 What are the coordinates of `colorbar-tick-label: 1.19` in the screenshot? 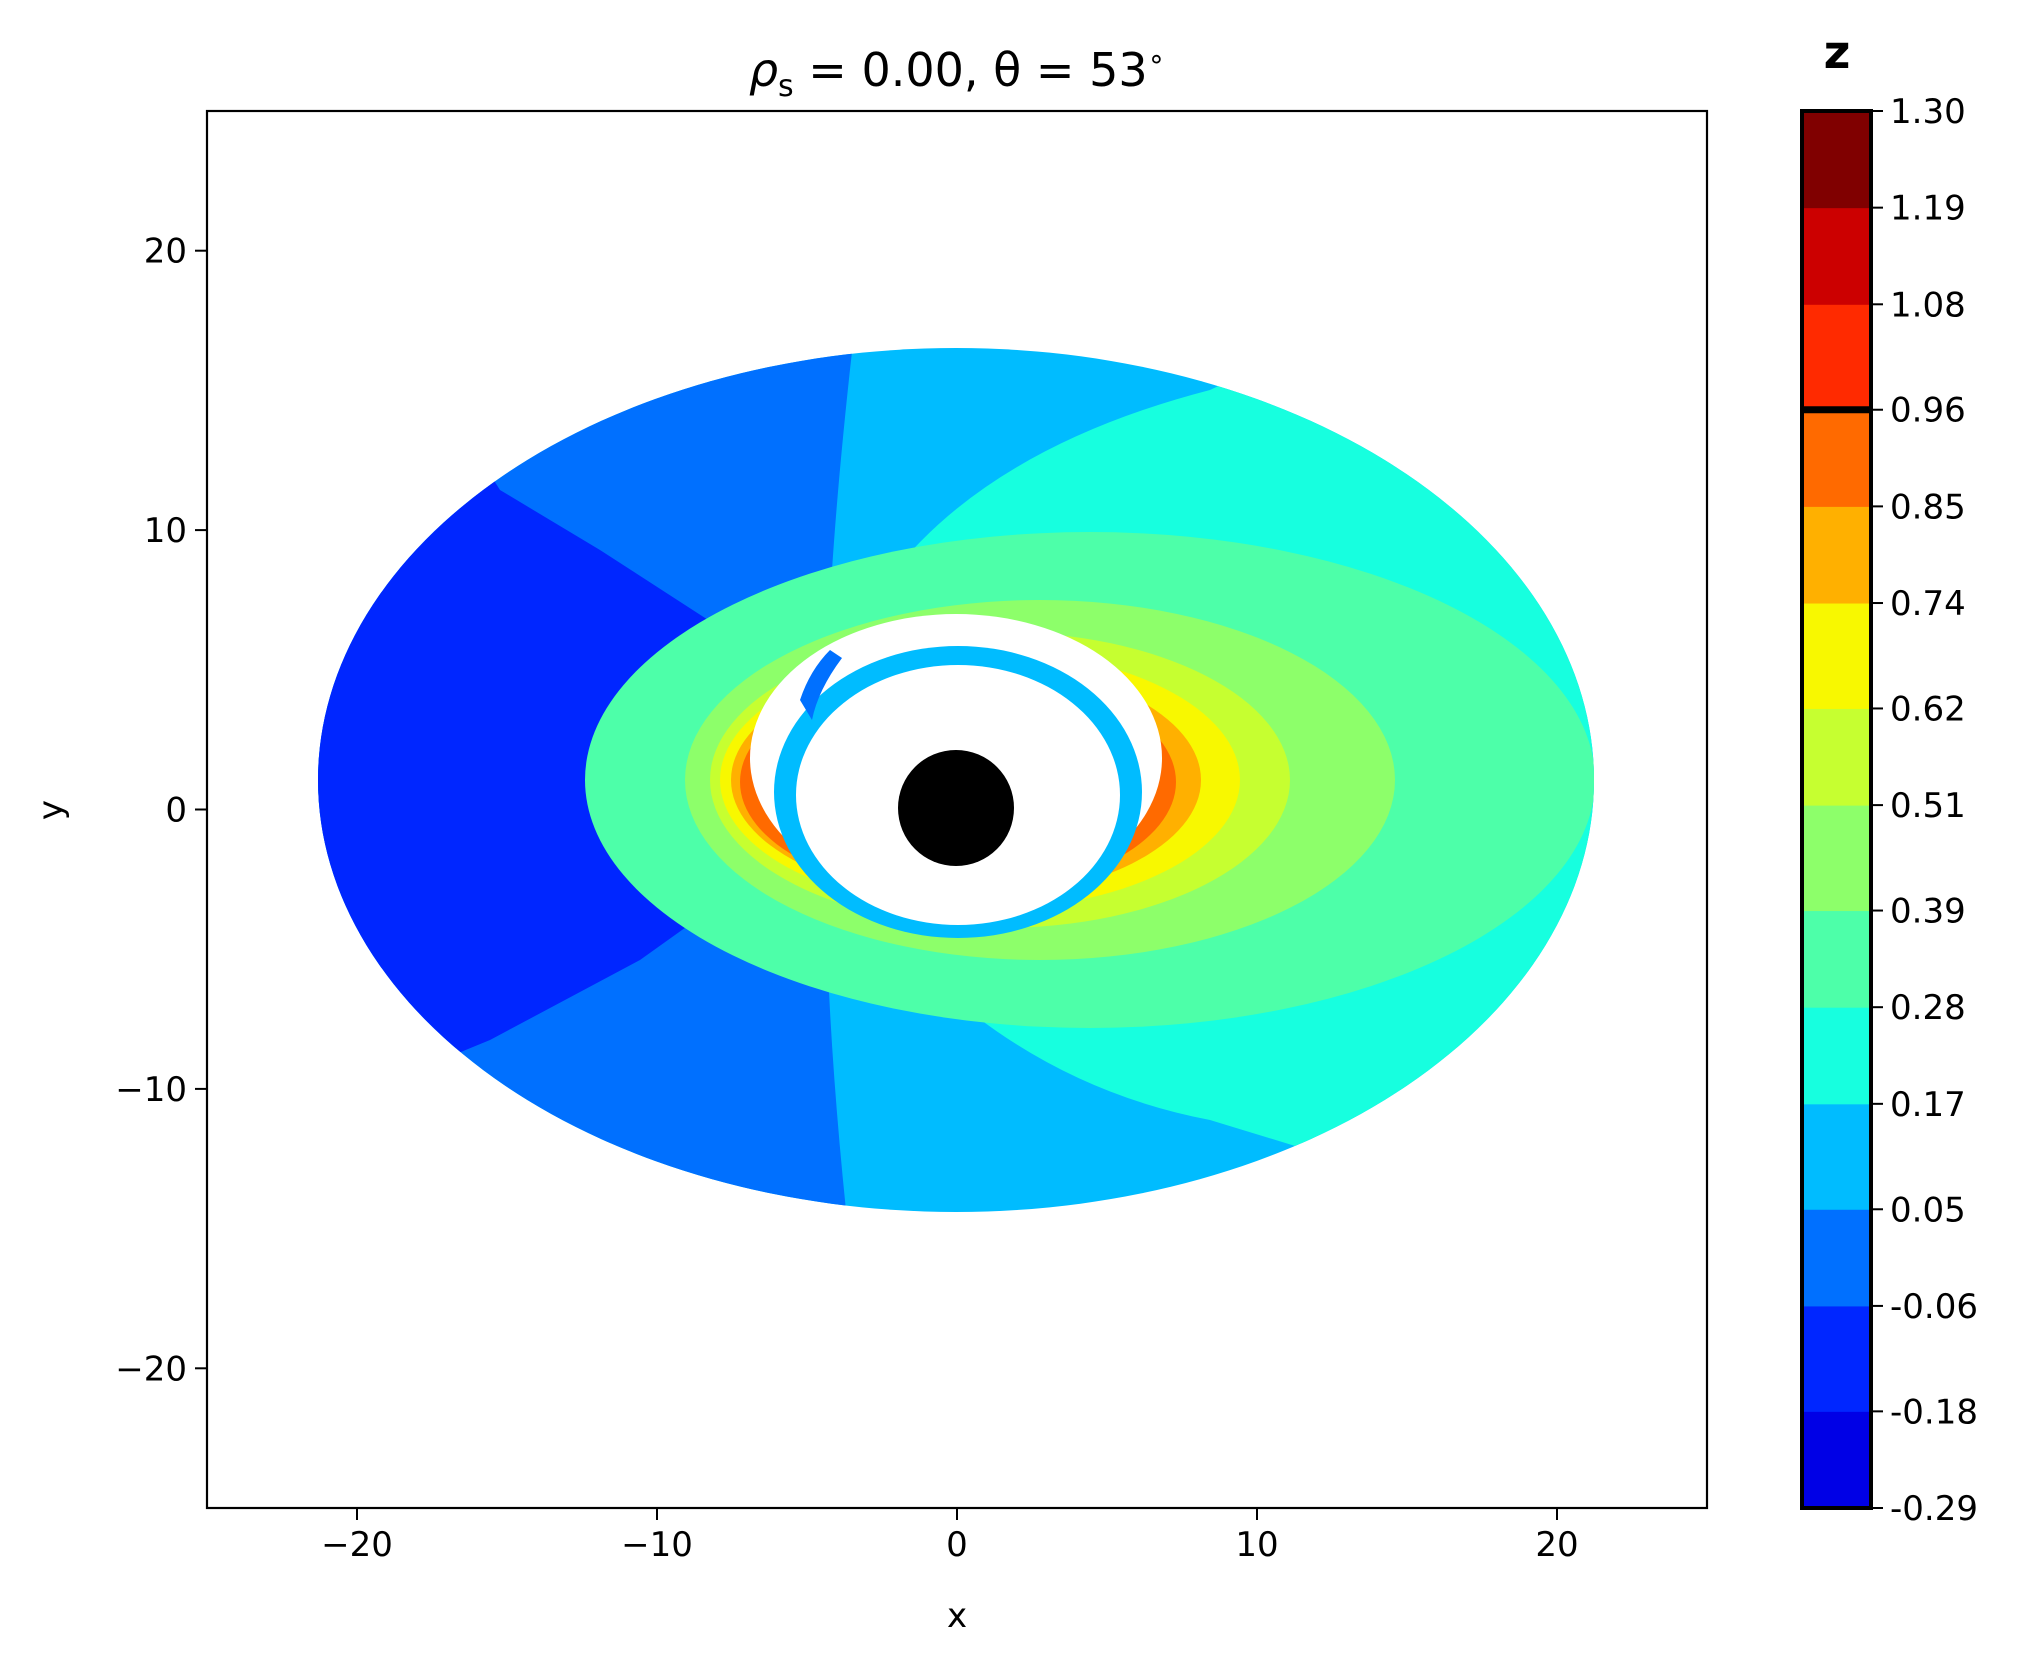 It's located at (1928, 209).